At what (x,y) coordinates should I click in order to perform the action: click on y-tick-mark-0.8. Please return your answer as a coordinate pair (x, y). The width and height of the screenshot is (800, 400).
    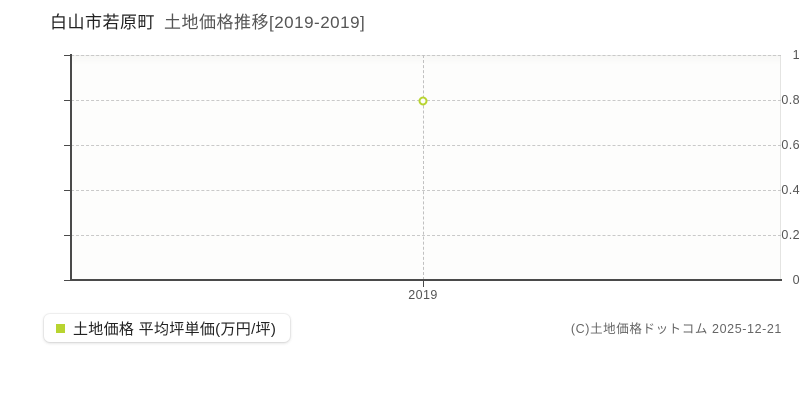
    Looking at the image, I should click on (67, 100).